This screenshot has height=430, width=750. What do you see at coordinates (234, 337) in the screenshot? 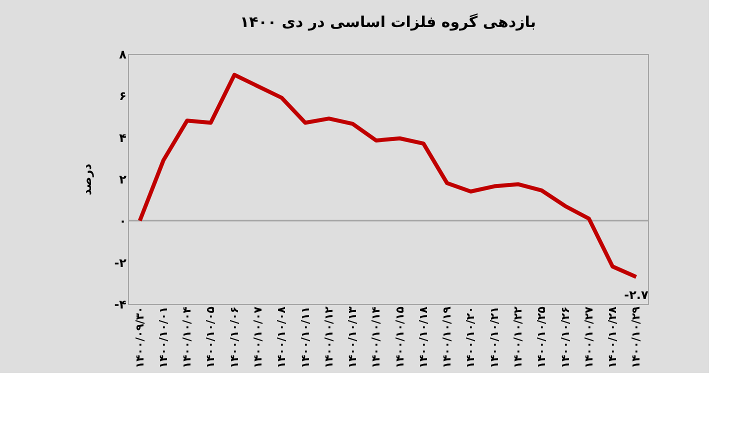
I see `x-tick-label: ۱۴۰۰/۱۰/۰۶` at bounding box center [234, 337].